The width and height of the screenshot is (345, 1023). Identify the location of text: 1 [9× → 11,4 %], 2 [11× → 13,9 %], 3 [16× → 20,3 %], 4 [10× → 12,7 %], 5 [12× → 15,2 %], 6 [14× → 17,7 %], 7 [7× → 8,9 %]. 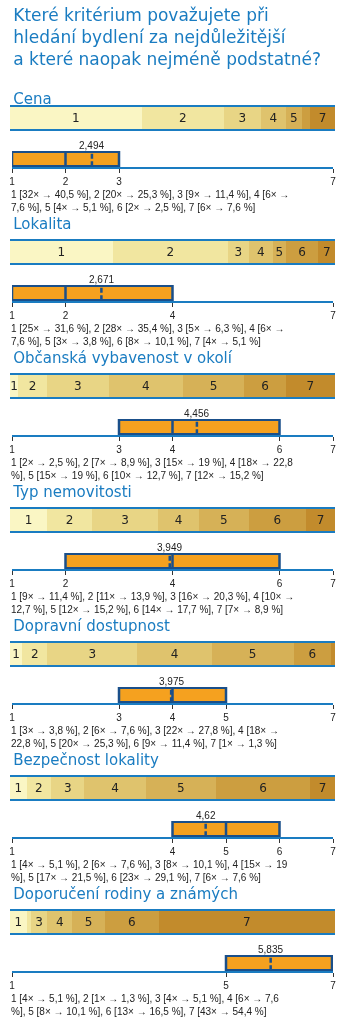
(153, 603).